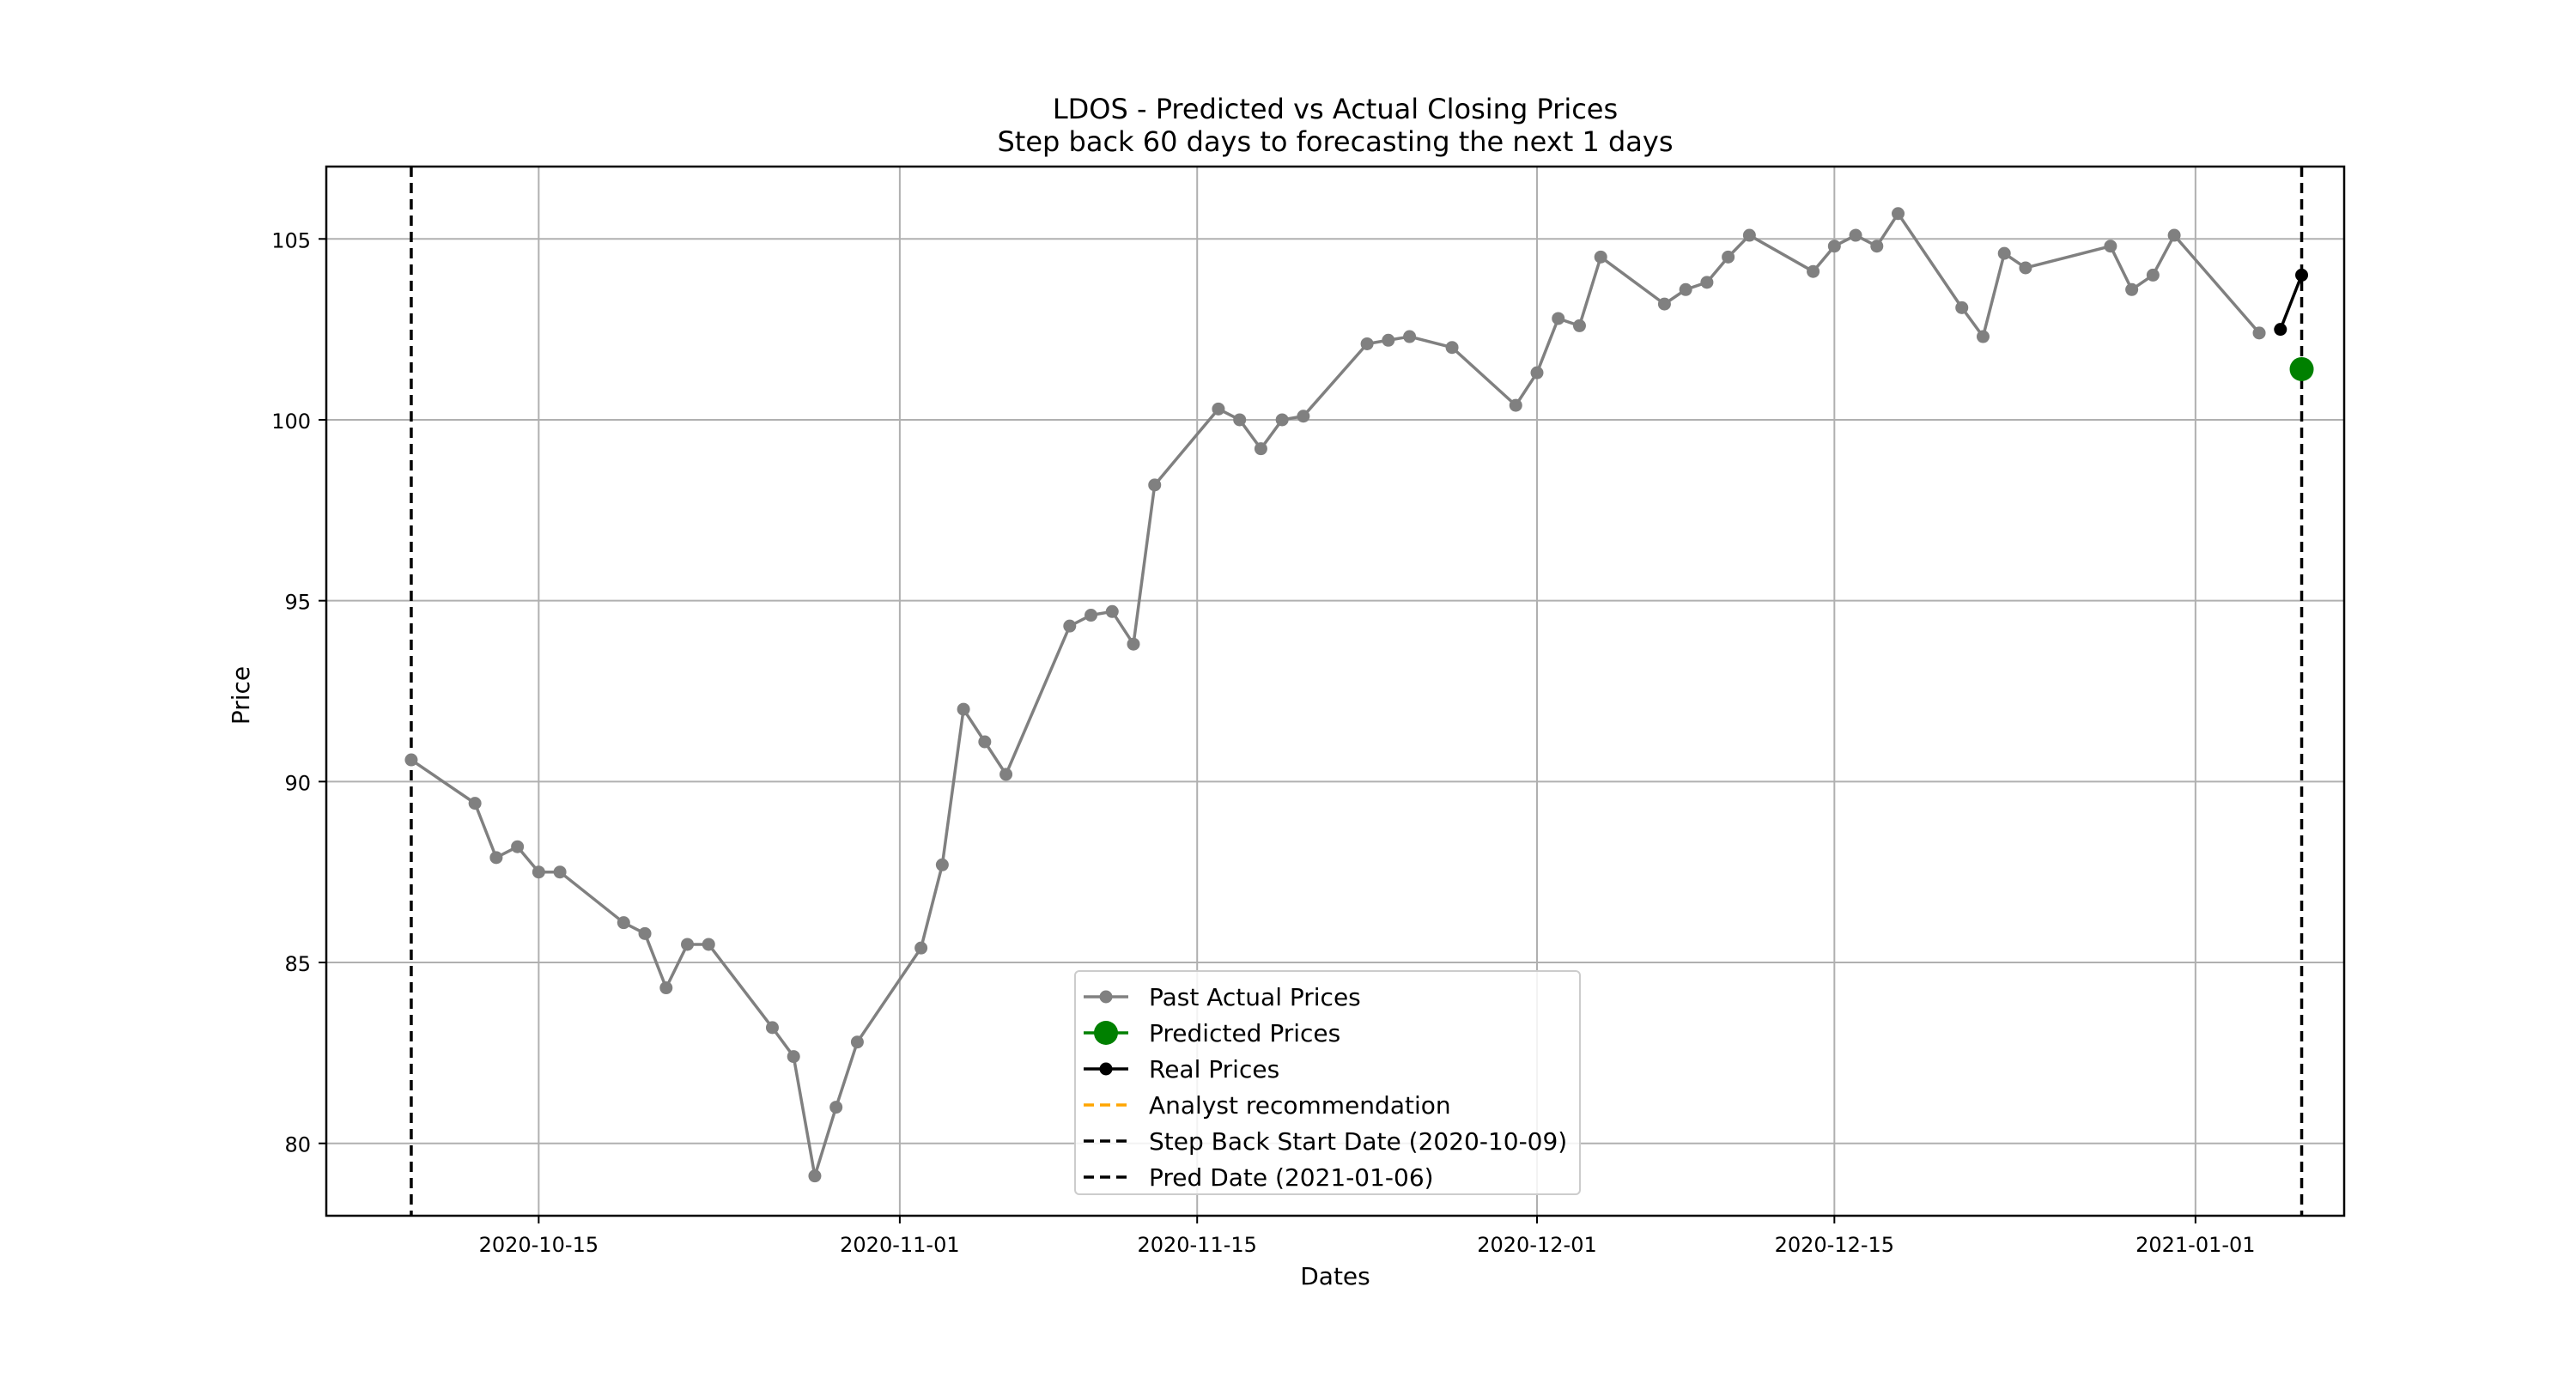 This screenshot has height=1378, width=2576. Describe the element at coordinates (1358, 1141) in the screenshot. I see `legend-label: Step Back Start Date (2020-10-09)` at that location.